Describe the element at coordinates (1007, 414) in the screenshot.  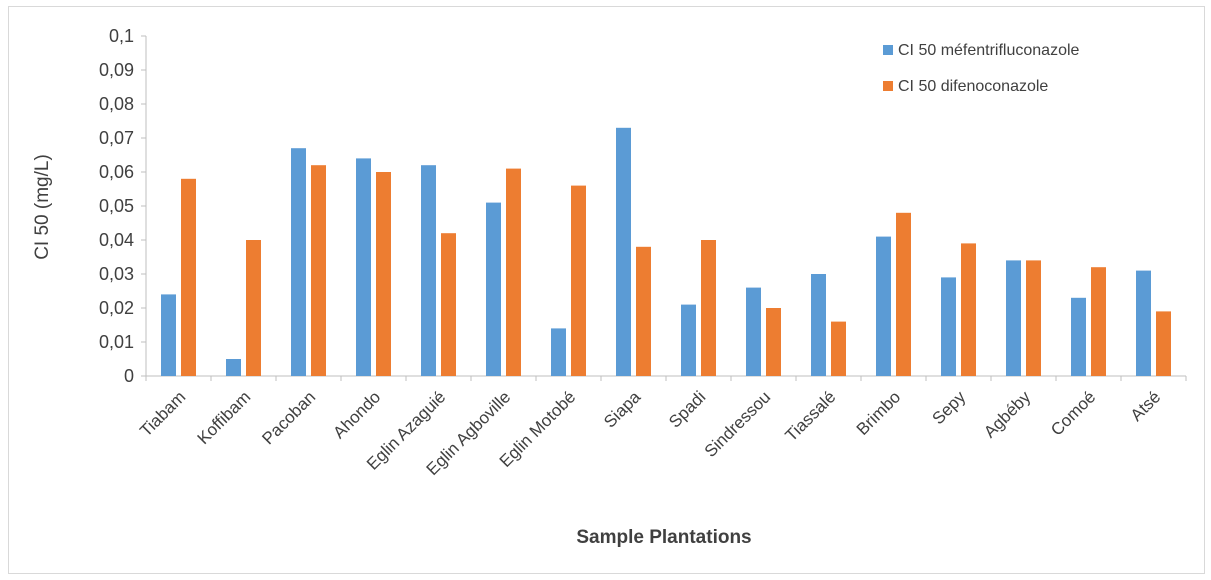
I see `x-tick-label: Agbéby` at that location.